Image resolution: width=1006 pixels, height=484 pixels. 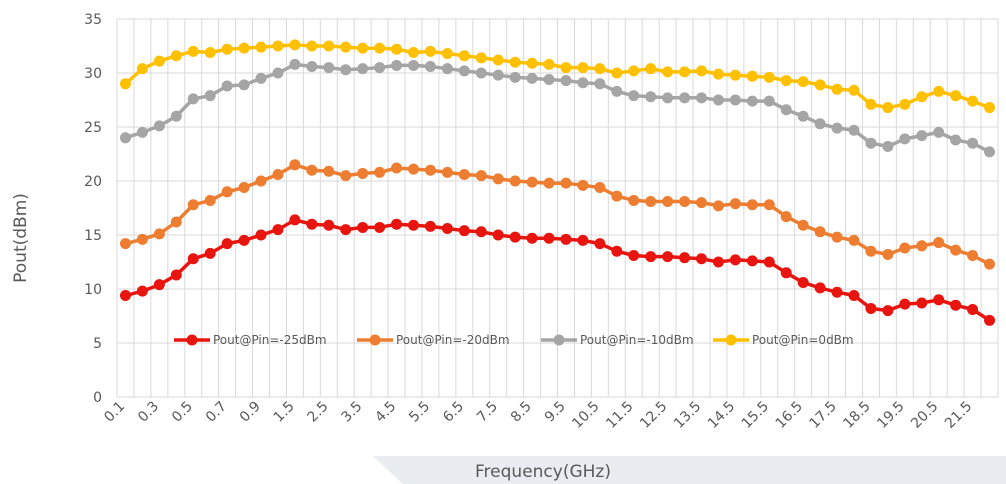 What do you see at coordinates (93, 20) in the screenshot?
I see `y-tick-label: 35` at bounding box center [93, 20].